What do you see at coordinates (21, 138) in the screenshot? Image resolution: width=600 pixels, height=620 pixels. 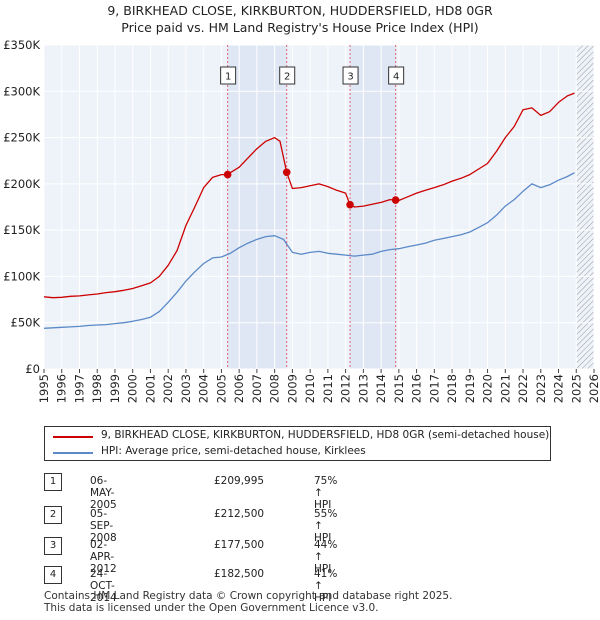 I see `y-tick-label: £250K` at bounding box center [21, 138].